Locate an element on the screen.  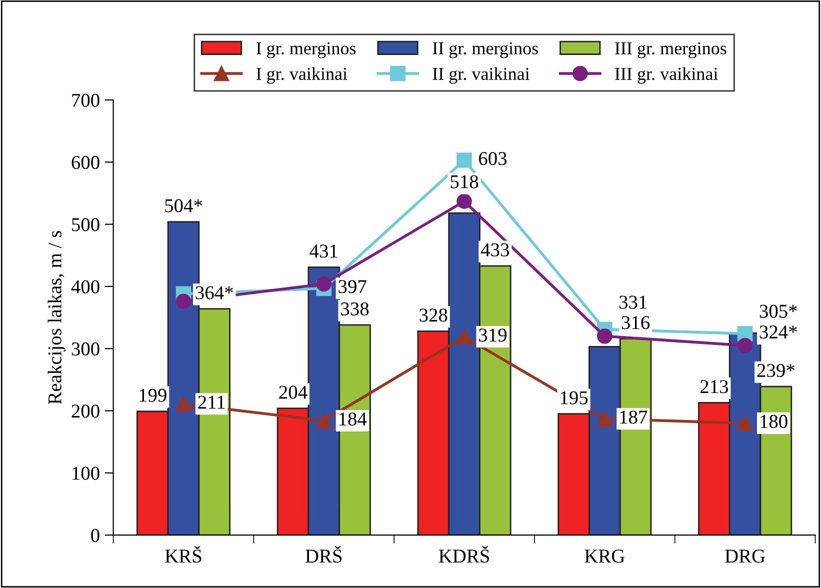
data-label: 518 is located at coordinates (464, 181).